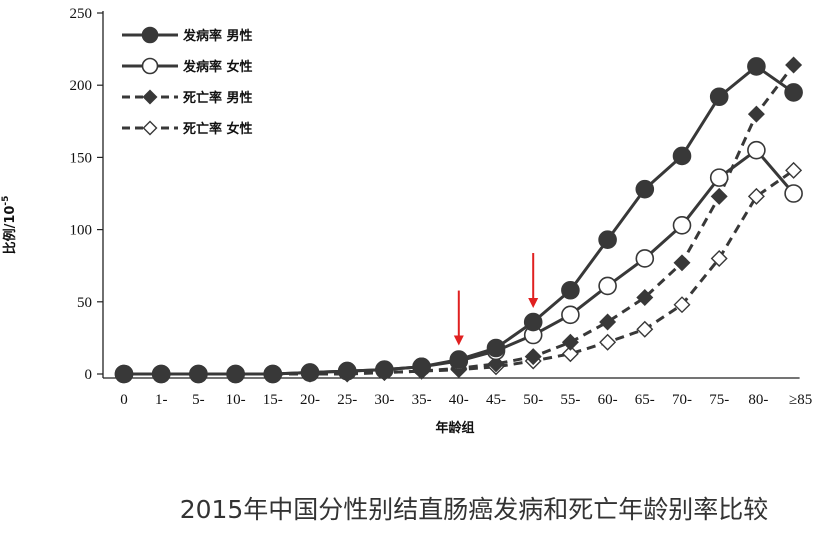  Describe the element at coordinates (682, 400) in the screenshot. I see `x-tick-label: 70-` at that location.